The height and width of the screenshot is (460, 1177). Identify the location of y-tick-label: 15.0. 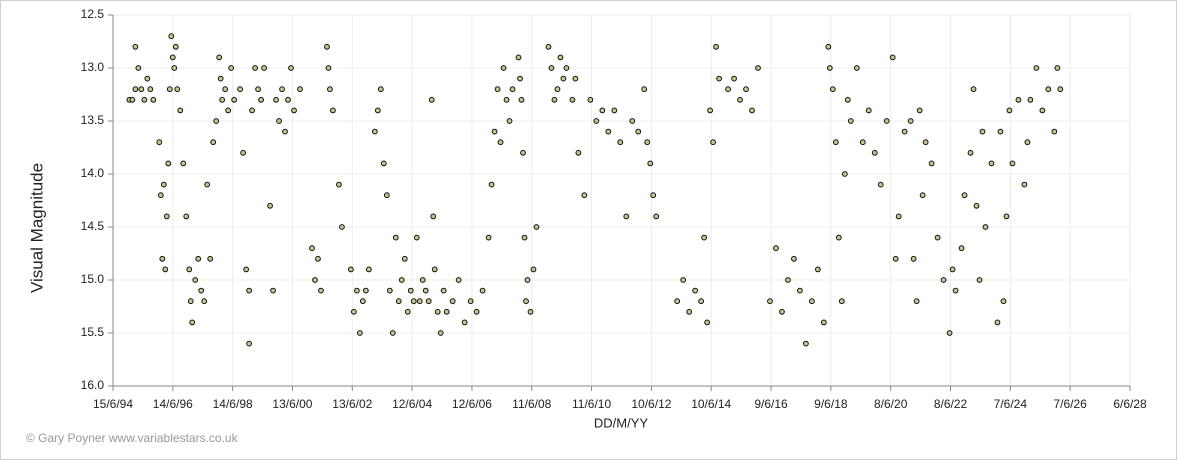
(93, 279).